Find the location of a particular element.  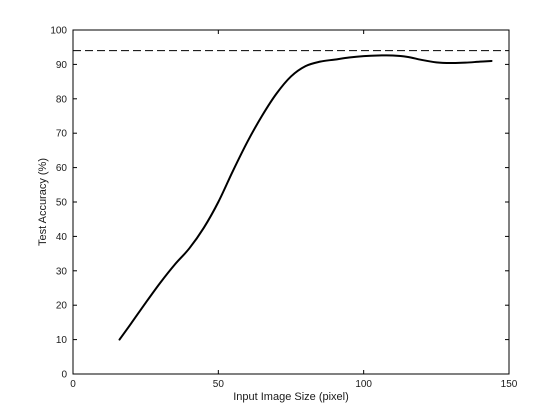

x-tick-label-1: 50 is located at coordinates (219, 384).